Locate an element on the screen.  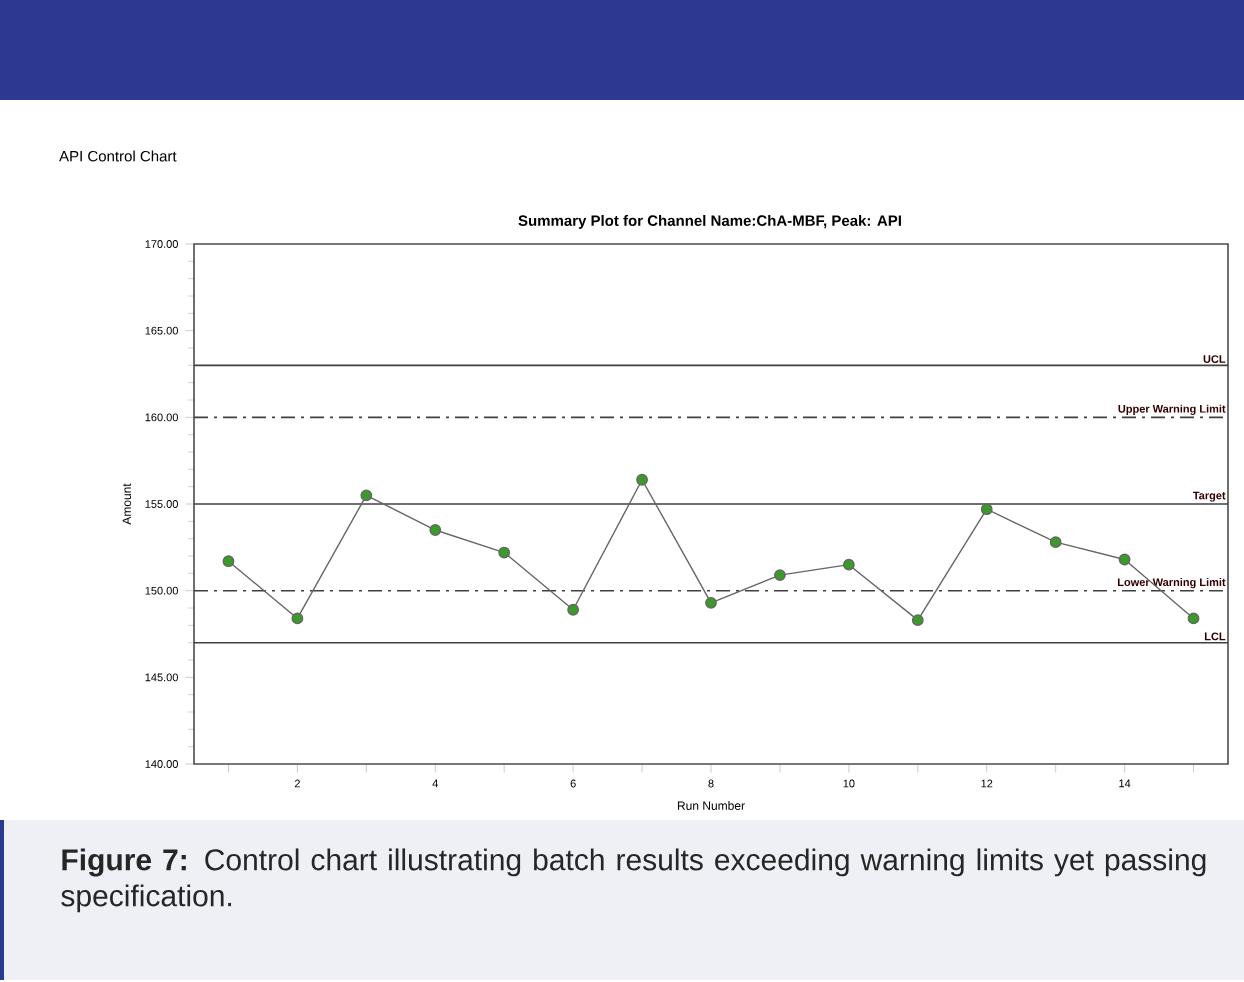
text: Figure 7: Control chart illustrating batch results exceeding warning limits yet passing specification. is located at coordinates (633, 880).